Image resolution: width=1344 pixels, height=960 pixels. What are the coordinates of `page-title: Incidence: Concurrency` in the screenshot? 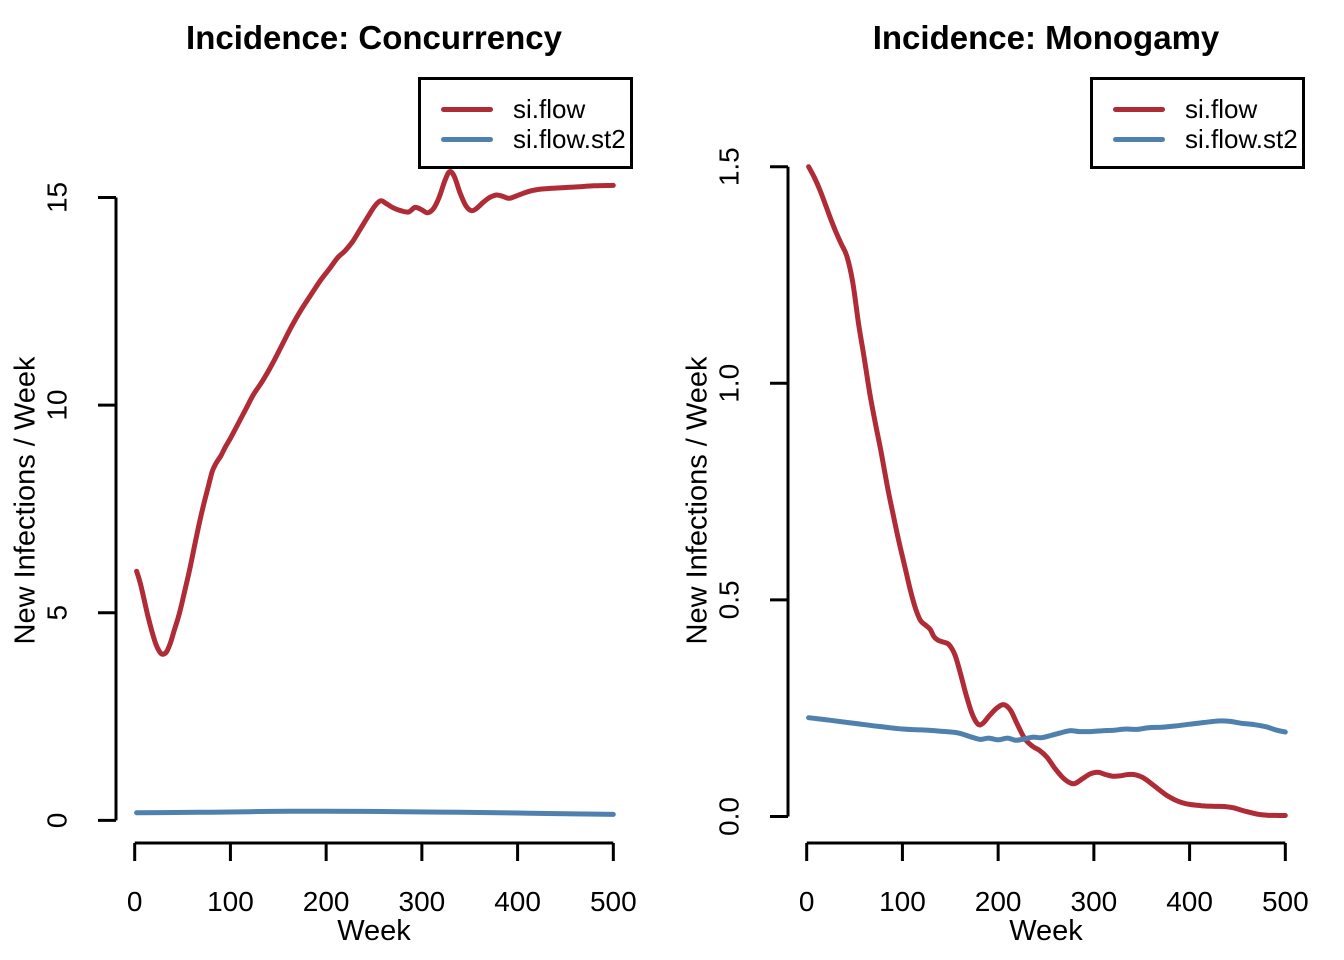 It's located at (374, 37).